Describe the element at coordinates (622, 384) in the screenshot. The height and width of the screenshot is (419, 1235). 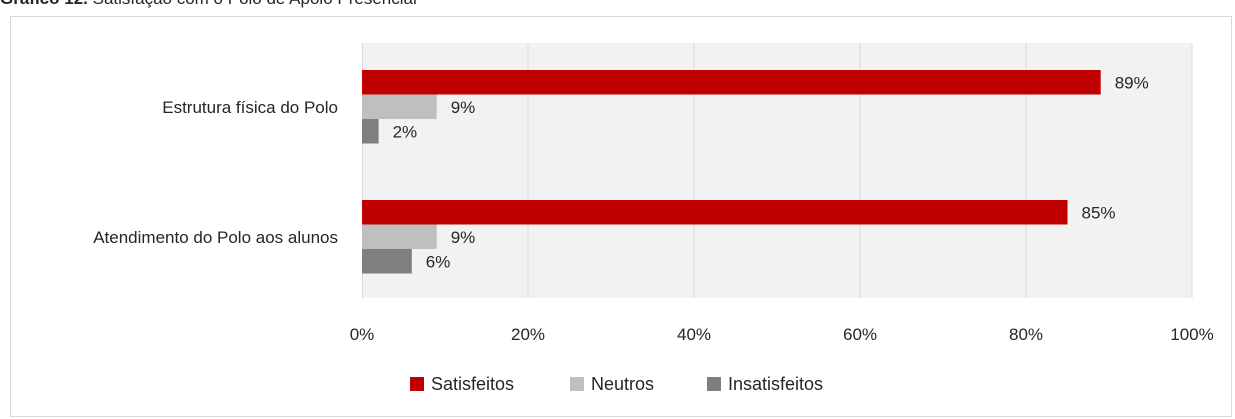
I see `legend-label: Neutros` at that location.